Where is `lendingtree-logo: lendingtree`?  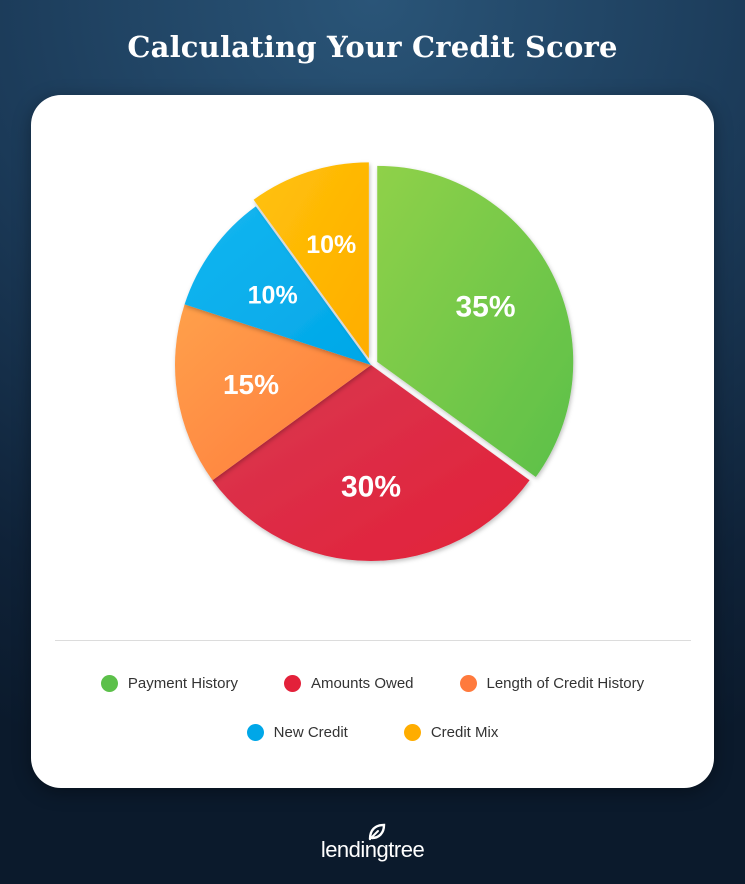 lendingtree-logo: lendingtree is located at coordinates (372, 842).